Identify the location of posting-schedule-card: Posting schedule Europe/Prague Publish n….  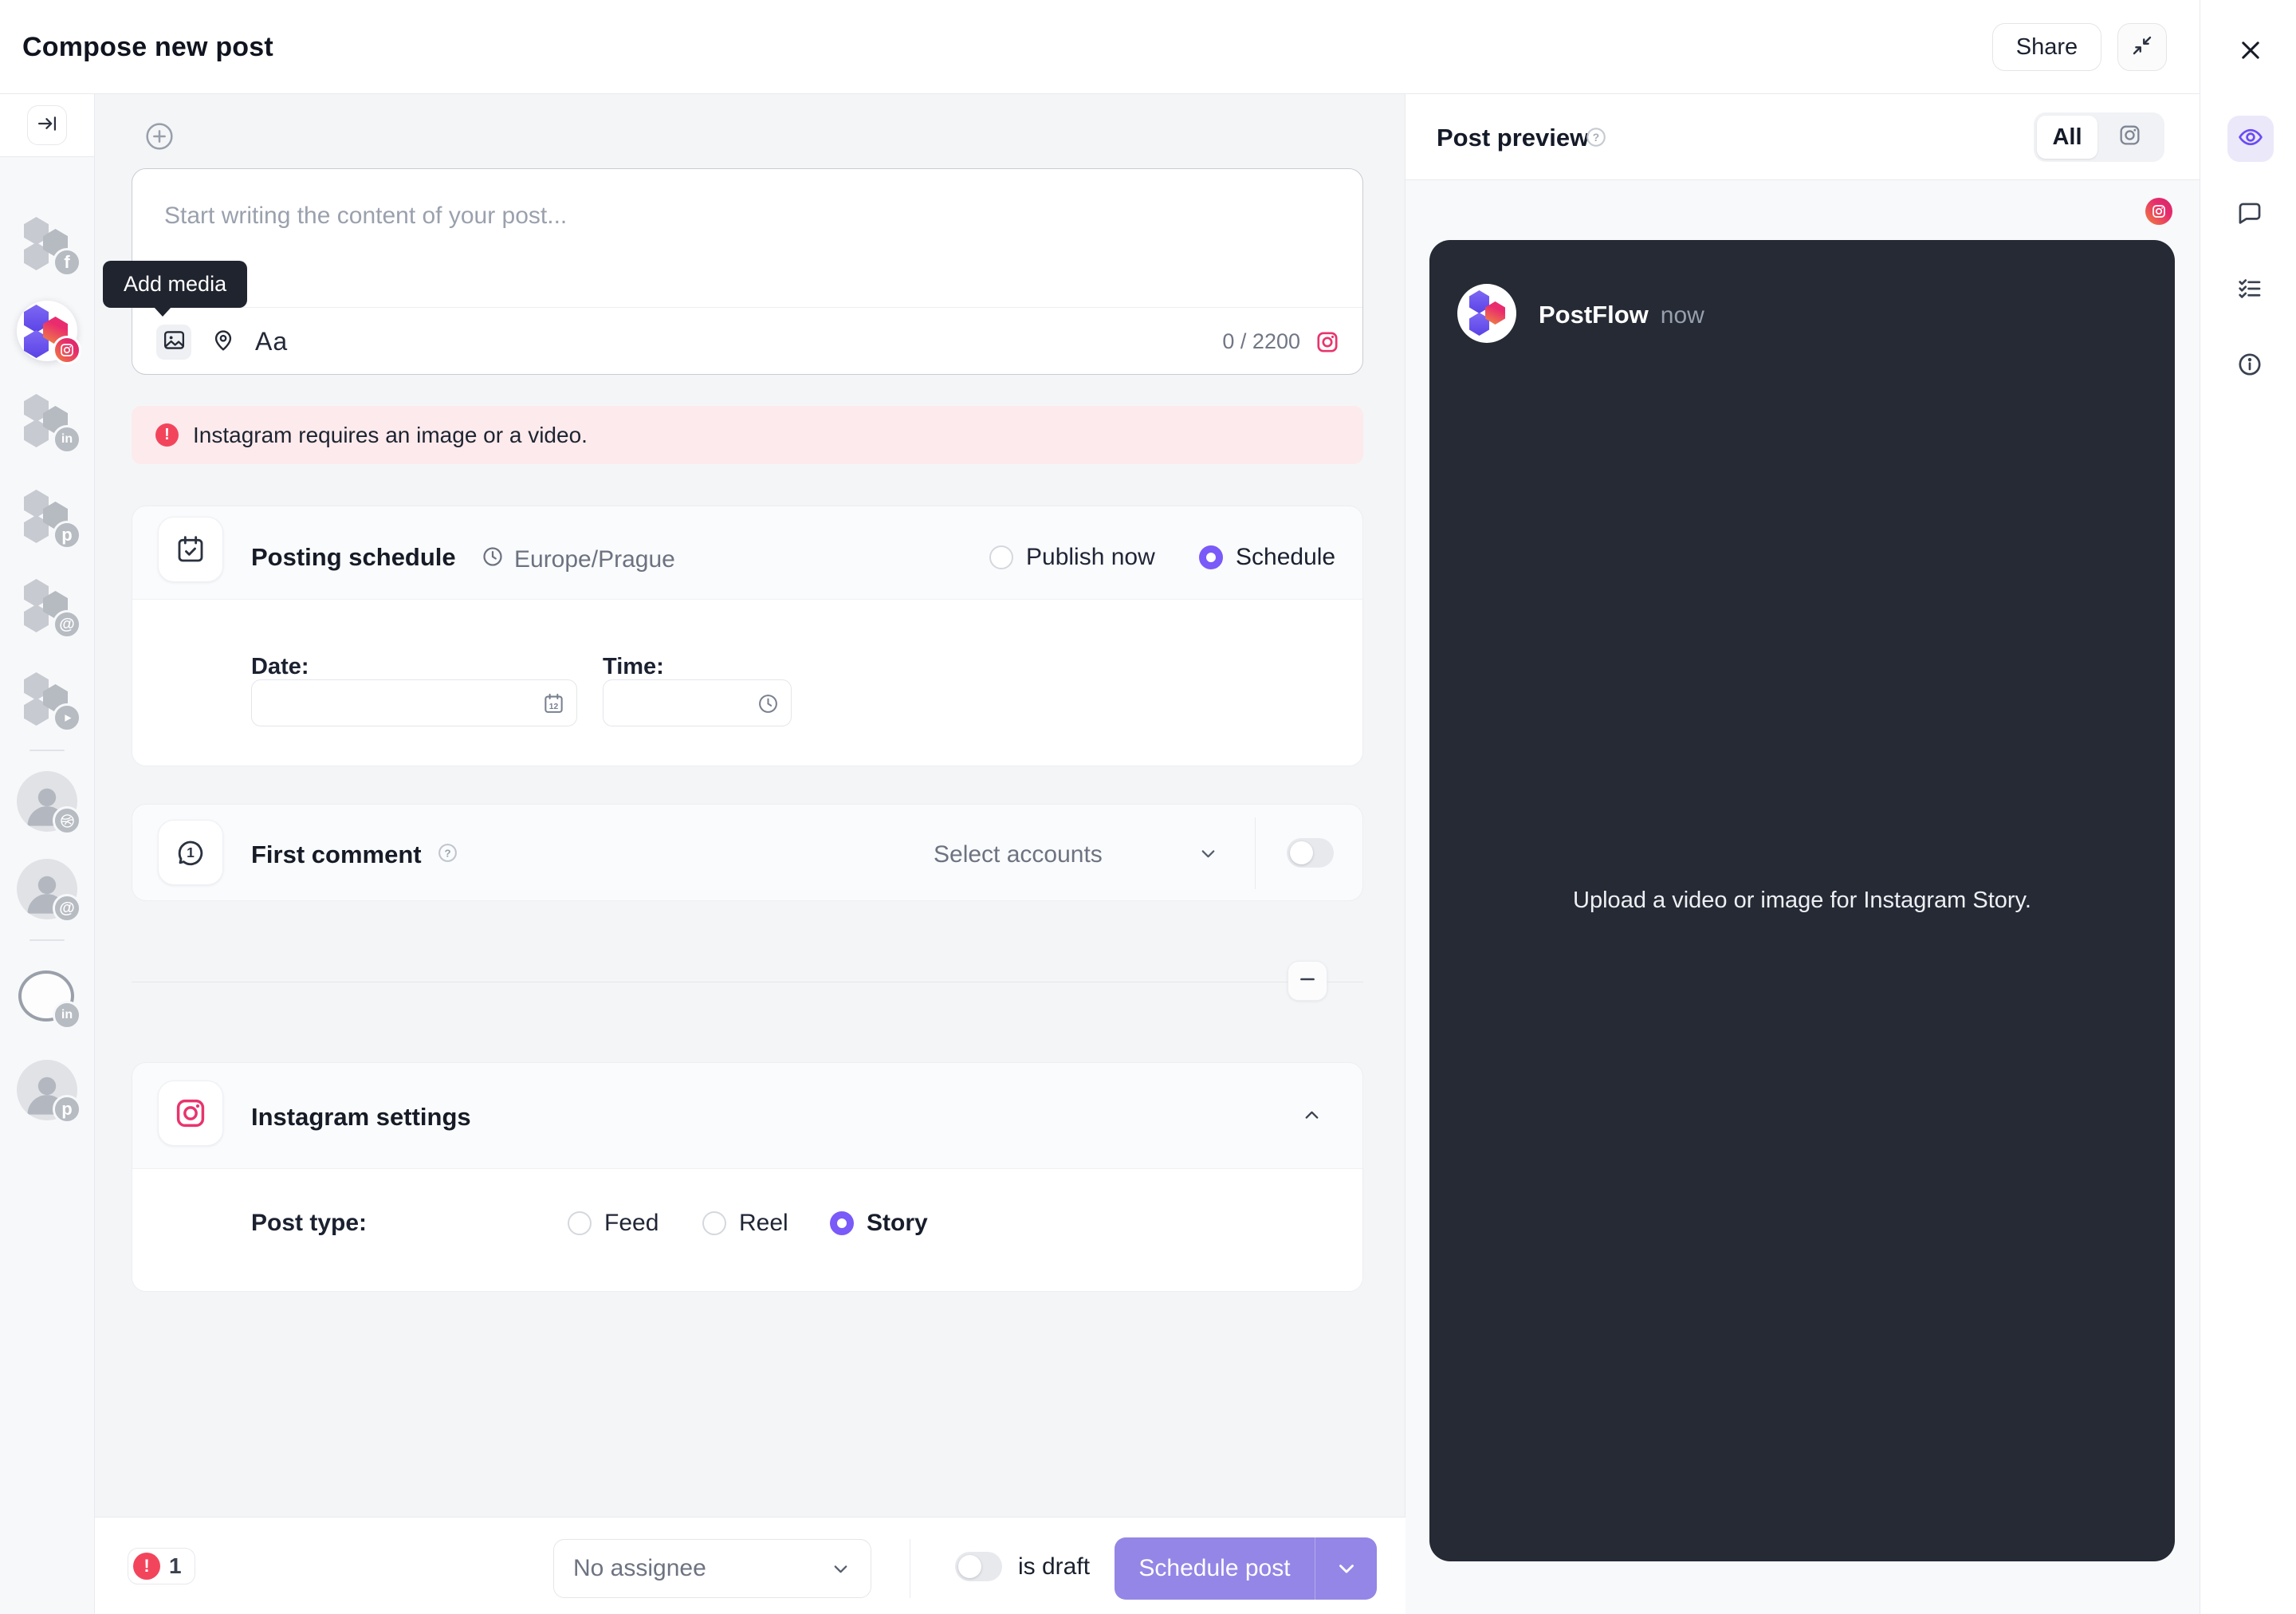
(747, 636).